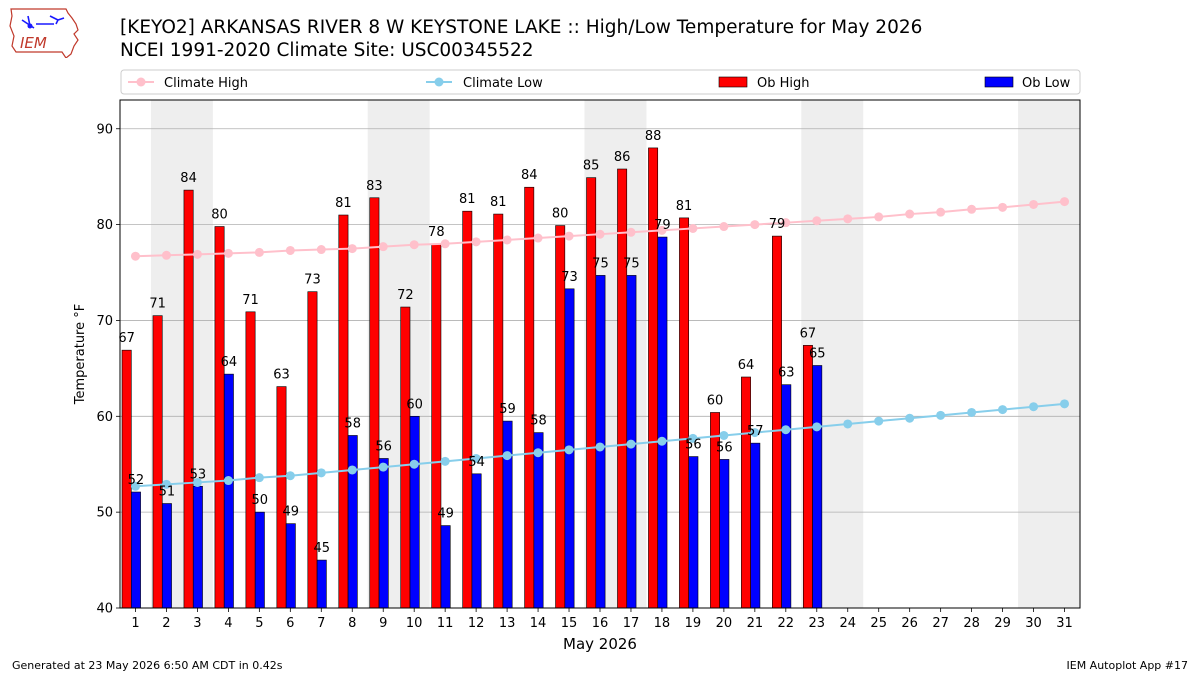 The height and width of the screenshot is (675, 1200). I want to click on weekend-shade, so click(1049, 354).